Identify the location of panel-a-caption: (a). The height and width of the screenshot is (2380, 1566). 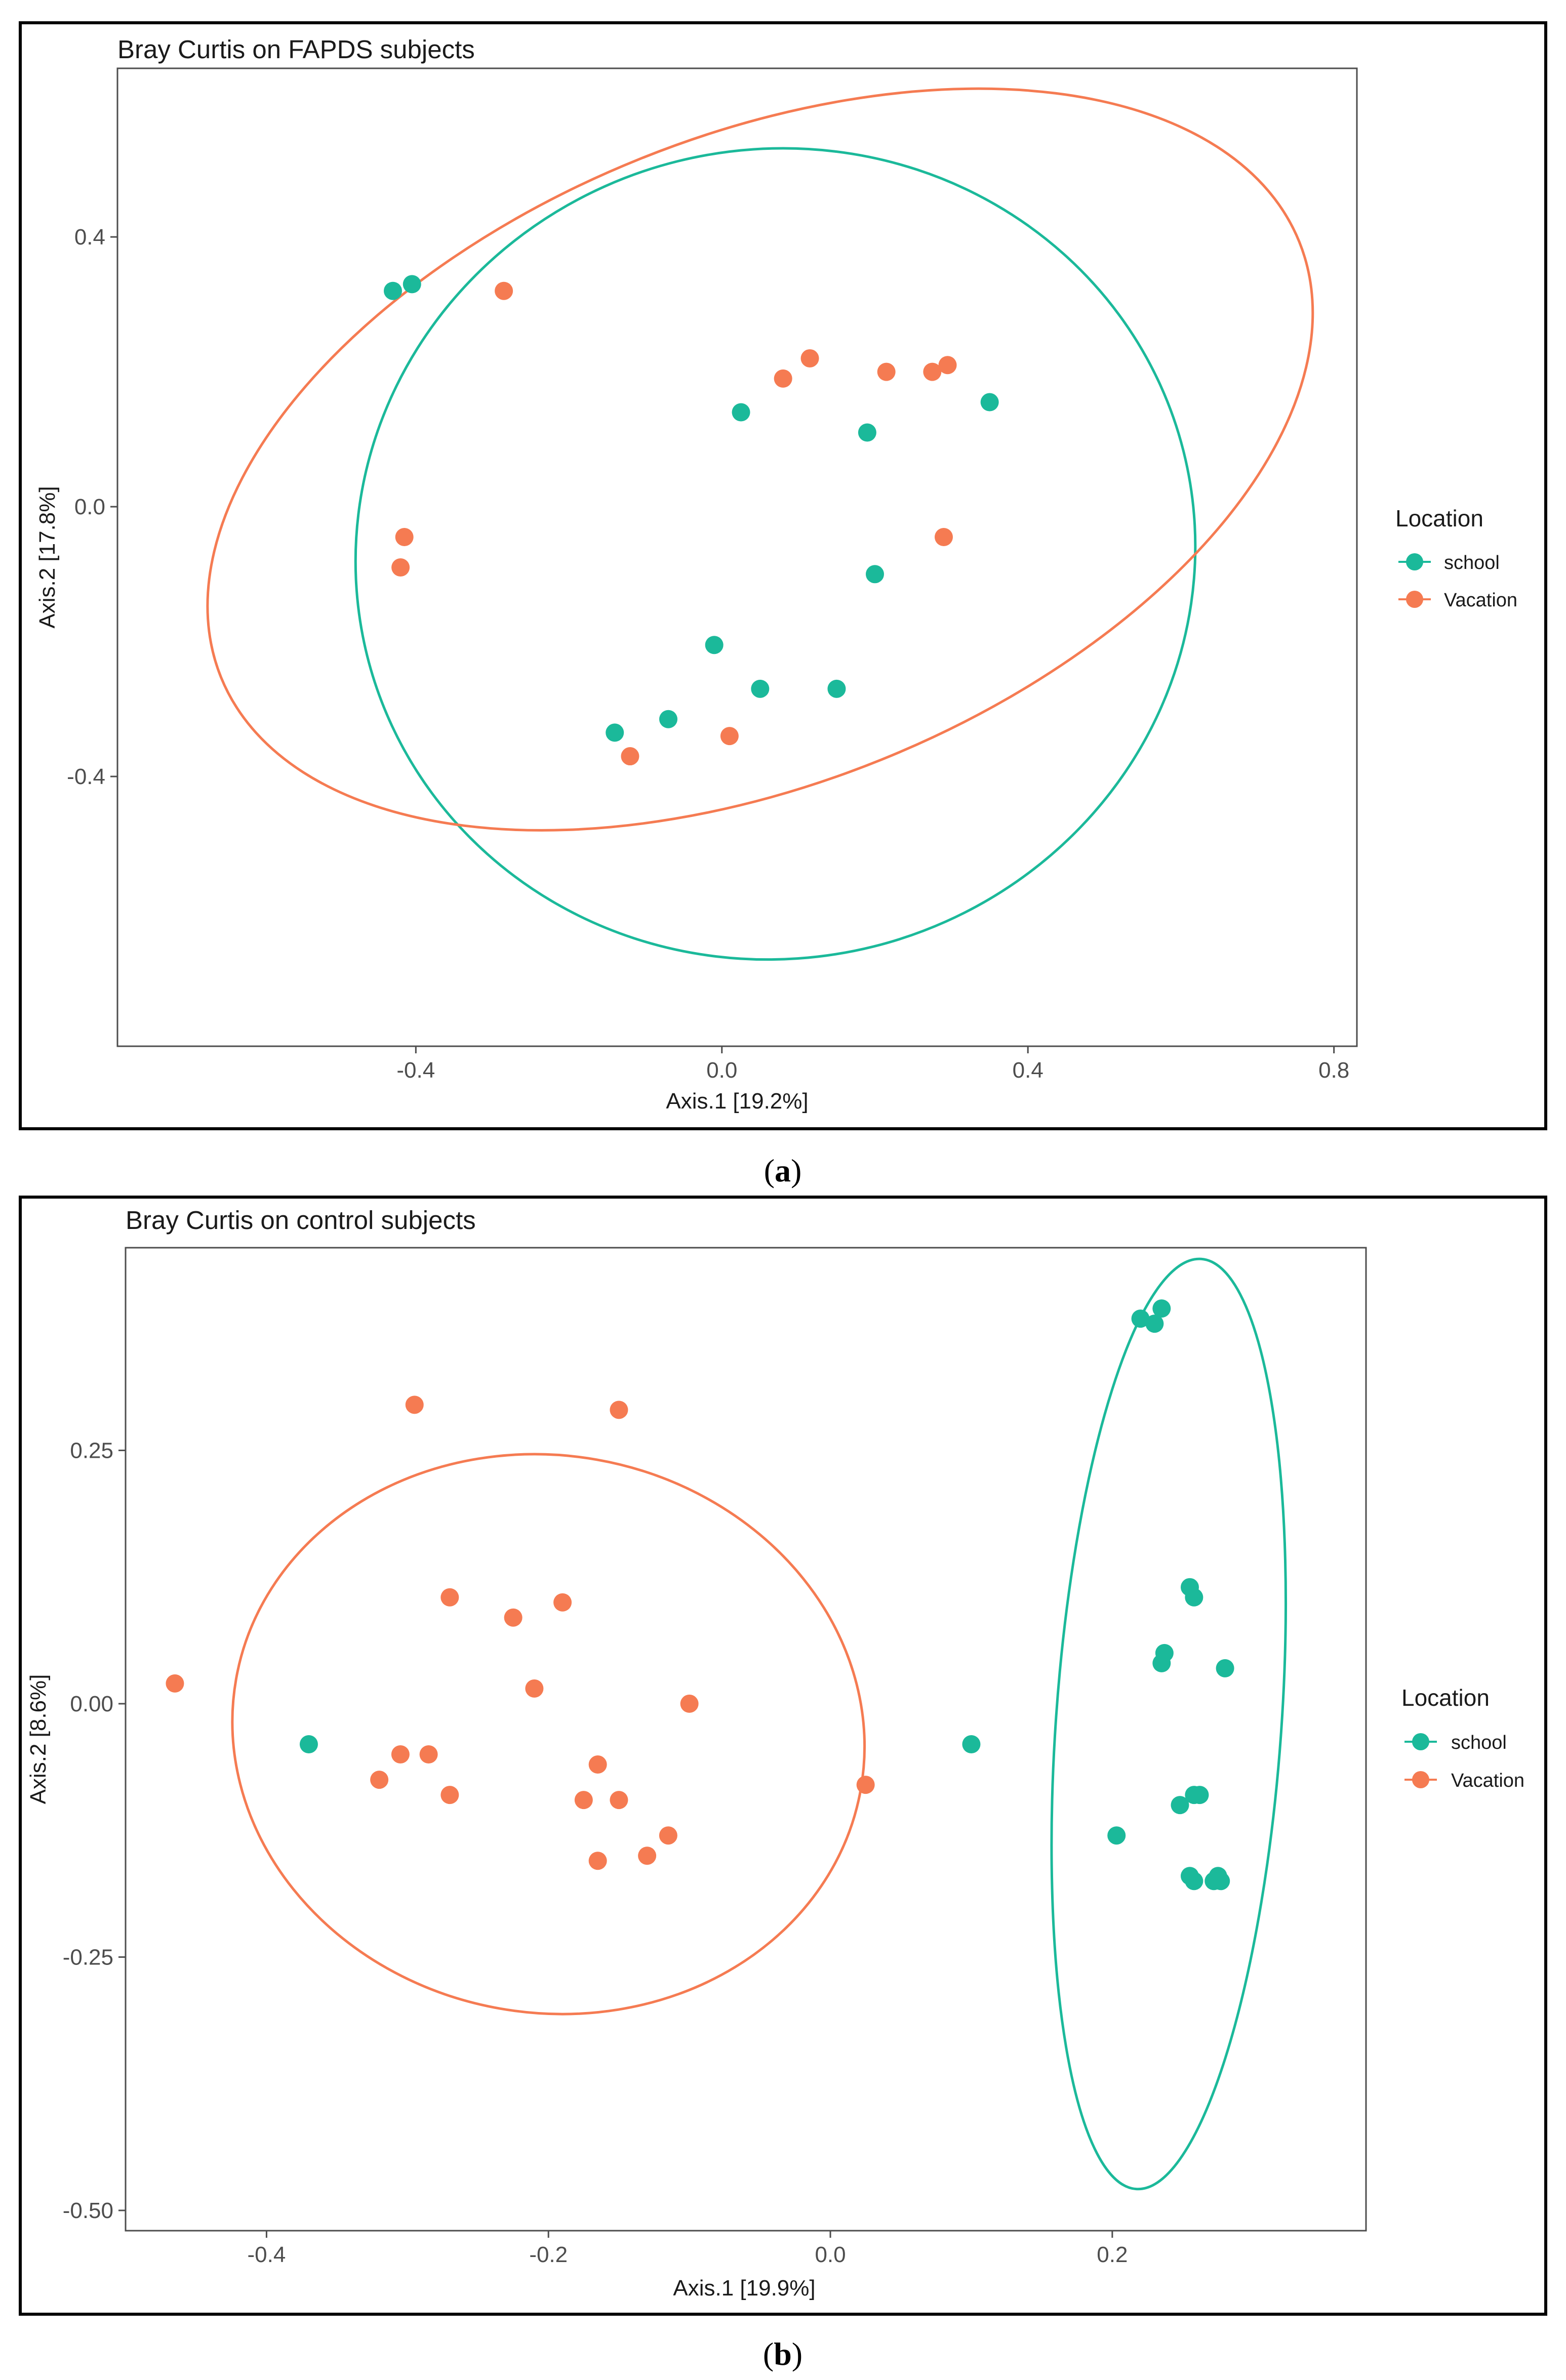
(783, 1170).